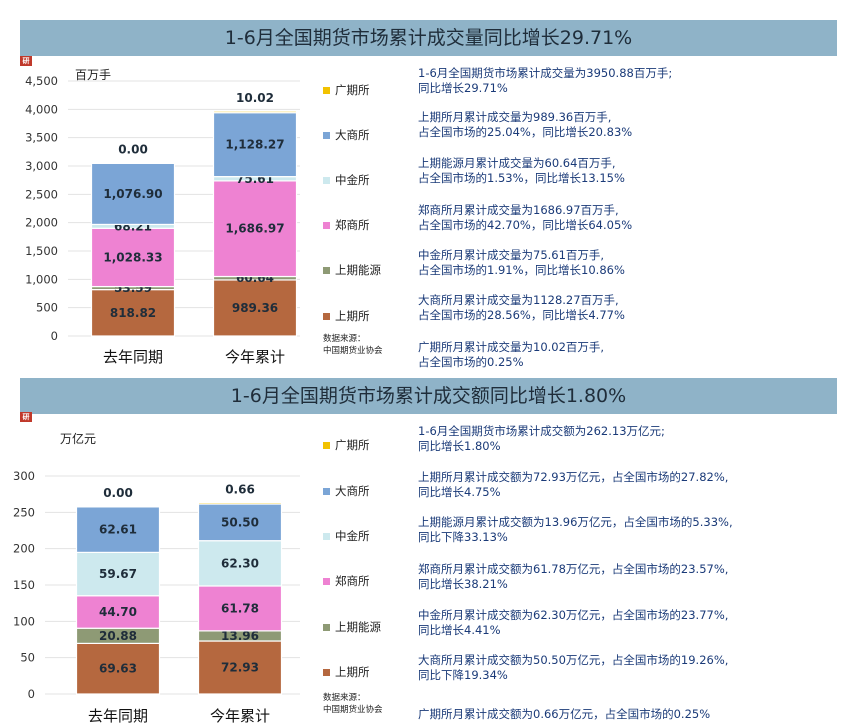 This screenshot has width=847, height=728. What do you see at coordinates (255, 98) in the screenshot?
I see `bar-value-label: 10.02` at bounding box center [255, 98].